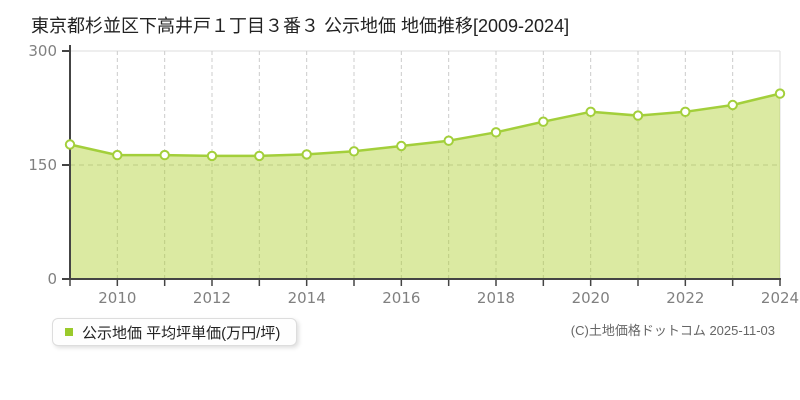 The height and width of the screenshot is (400, 800). I want to click on legend-label: 公示地価 平均坪単価(万円/坪), so click(181, 333).